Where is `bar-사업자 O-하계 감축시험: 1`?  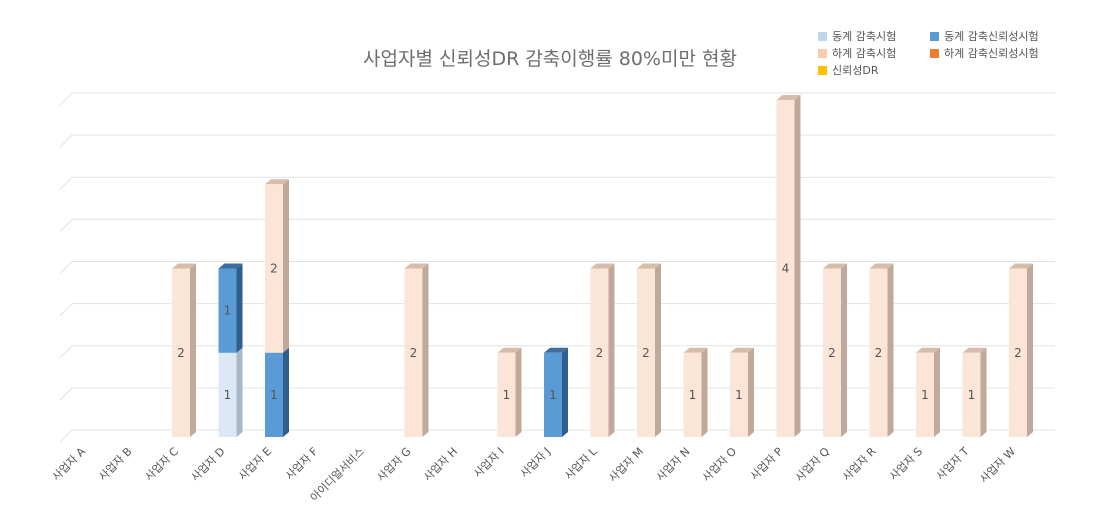
bar-사업자 O-하계 감축시험: 1 is located at coordinates (742, 392).